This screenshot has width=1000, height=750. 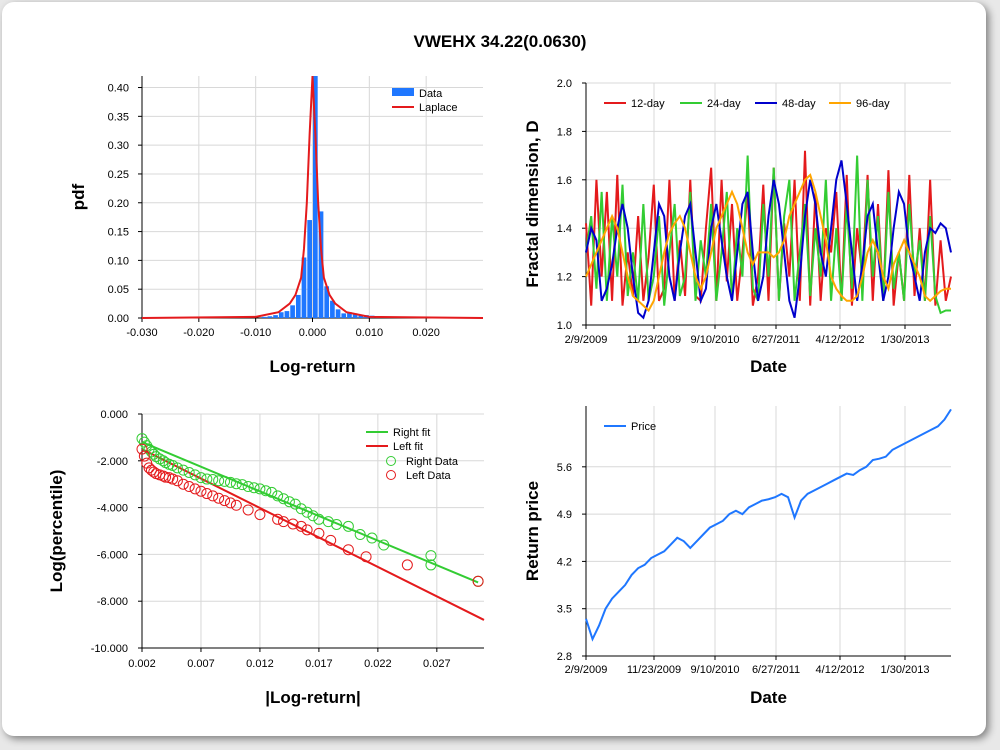 What do you see at coordinates (564, 562) in the screenshot?
I see `y-tick-label: 4.2` at bounding box center [564, 562].